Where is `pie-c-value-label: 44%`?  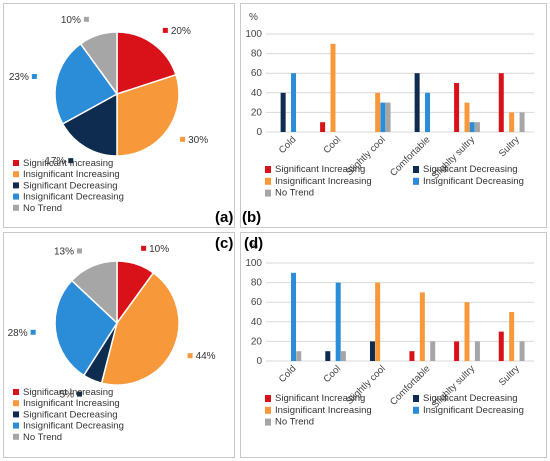 pie-c-value-label: 44% is located at coordinates (206, 356).